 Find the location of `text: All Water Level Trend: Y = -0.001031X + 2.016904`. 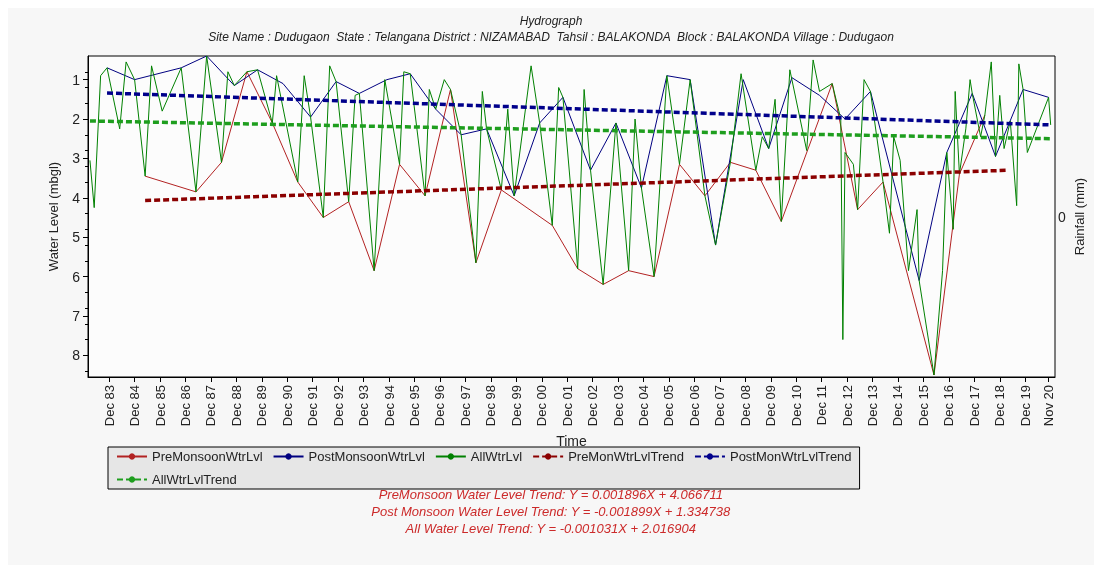

text: All Water Level Trend: Y = -0.001031X + 2.016904 is located at coordinates (550, 528).